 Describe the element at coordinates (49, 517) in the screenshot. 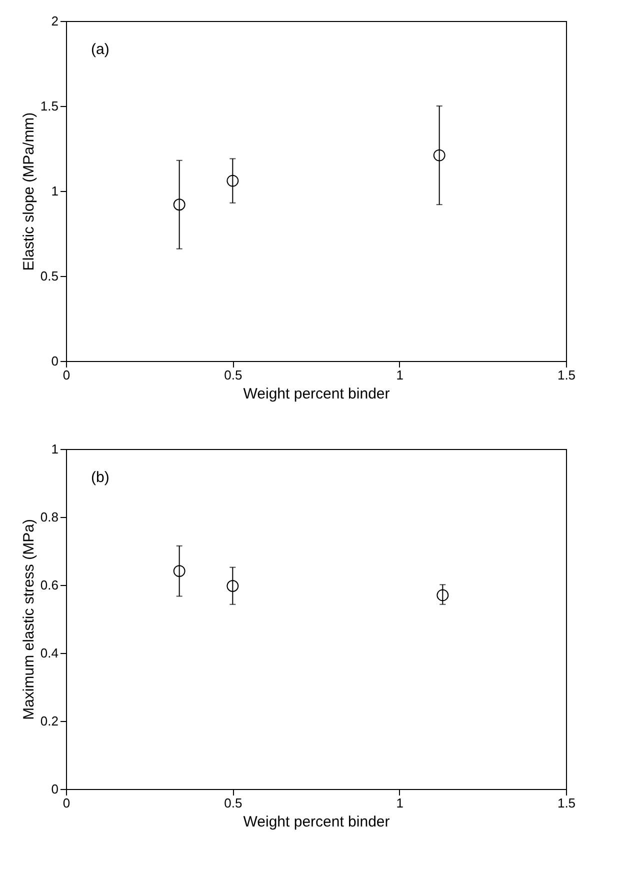

I see `y-tick-label: 0.8` at that location.